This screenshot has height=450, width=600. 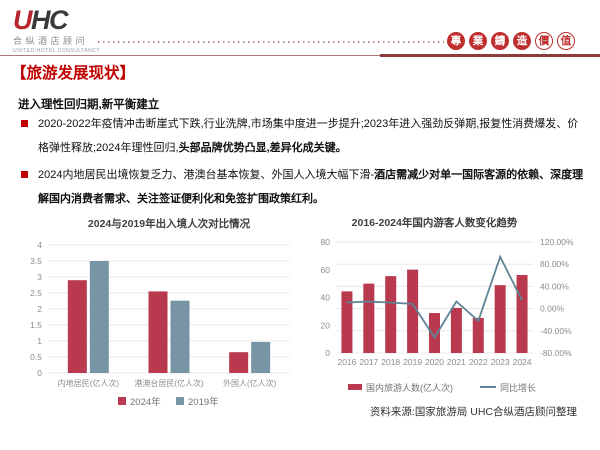 I want to click on chart-text: 2022, so click(x=478, y=362).